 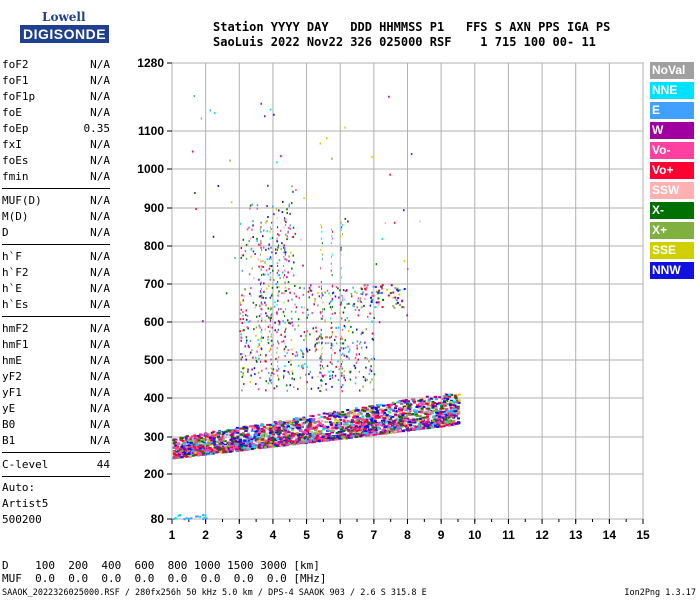 I want to click on param-row: hmF1 N/A, so click(x=56, y=345).